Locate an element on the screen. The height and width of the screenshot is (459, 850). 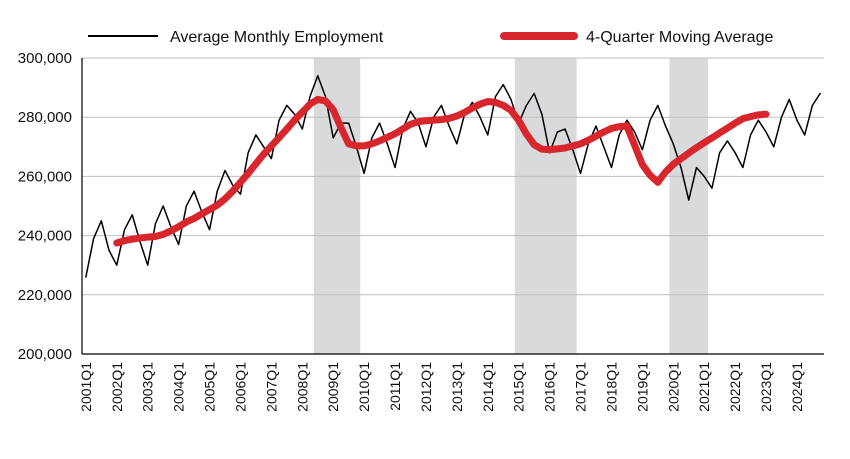
x-tick-label: 2007Q1 is located at coordinates (271, 387).